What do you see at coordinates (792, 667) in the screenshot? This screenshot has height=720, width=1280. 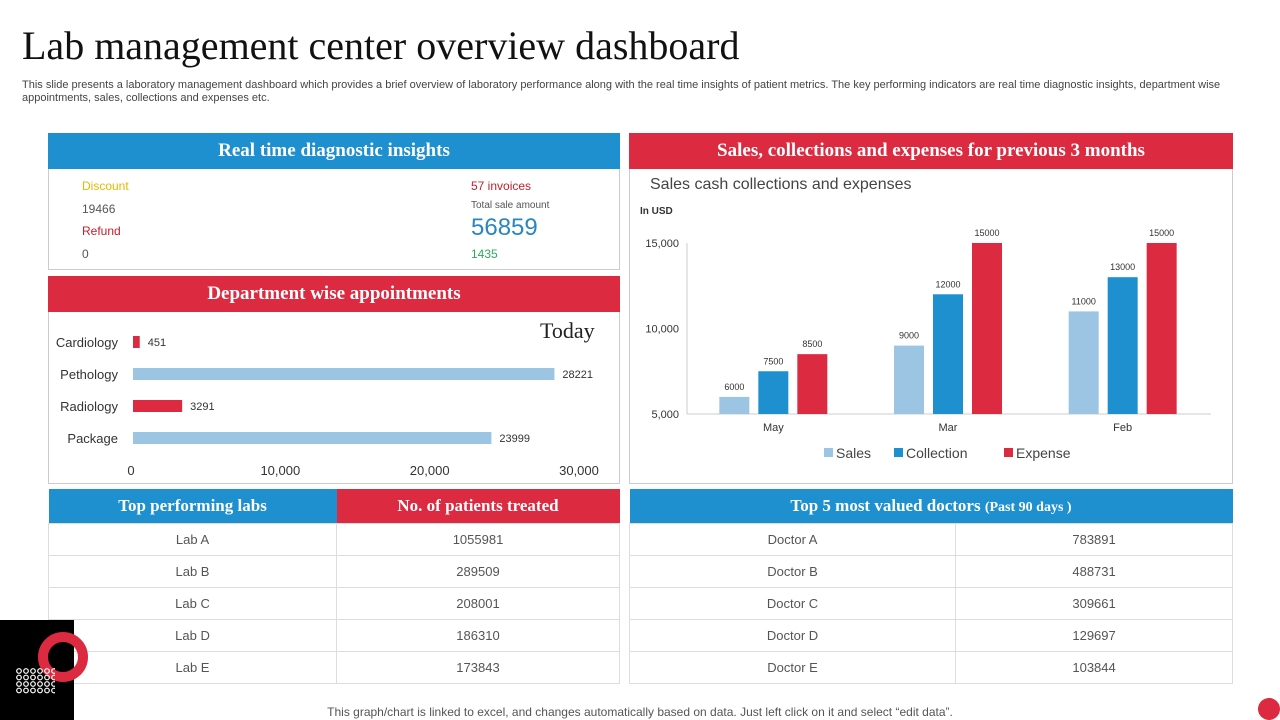 I see `name-cell: Doctor E` at bounding box center [792, 667].